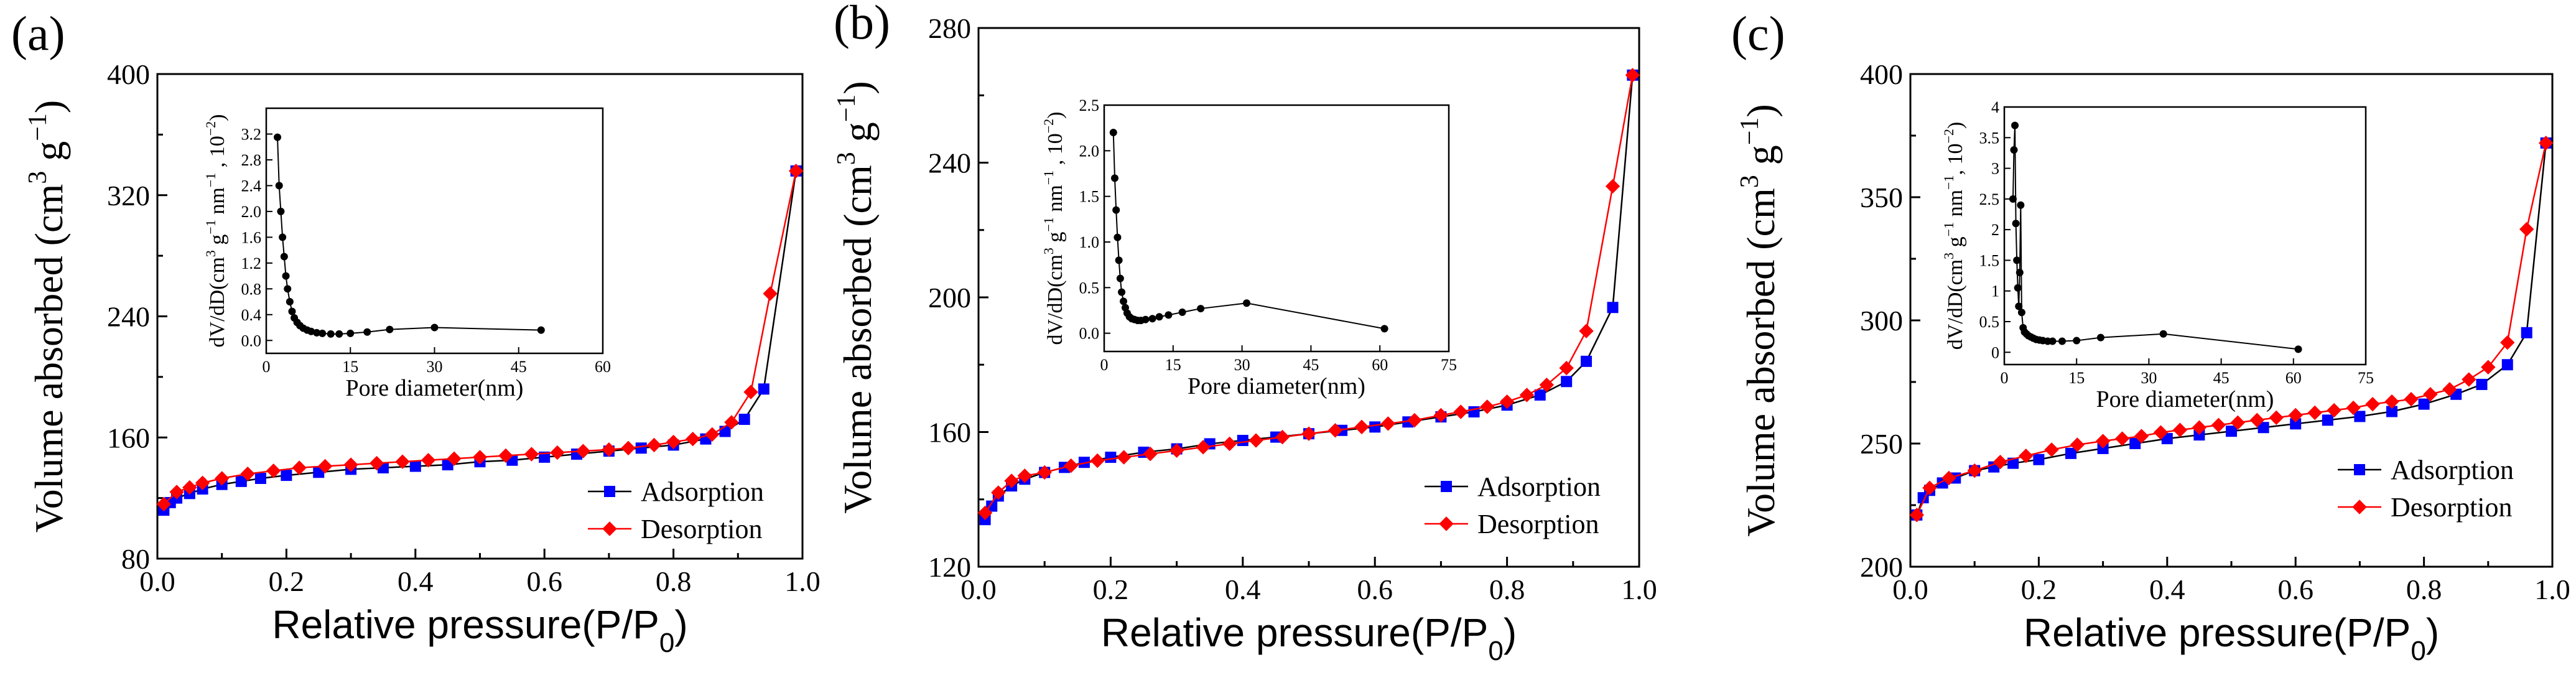  Describe the element at coordinates (1761, 111) in the screenshot. I see `y-axis-label-close: )` at that location.